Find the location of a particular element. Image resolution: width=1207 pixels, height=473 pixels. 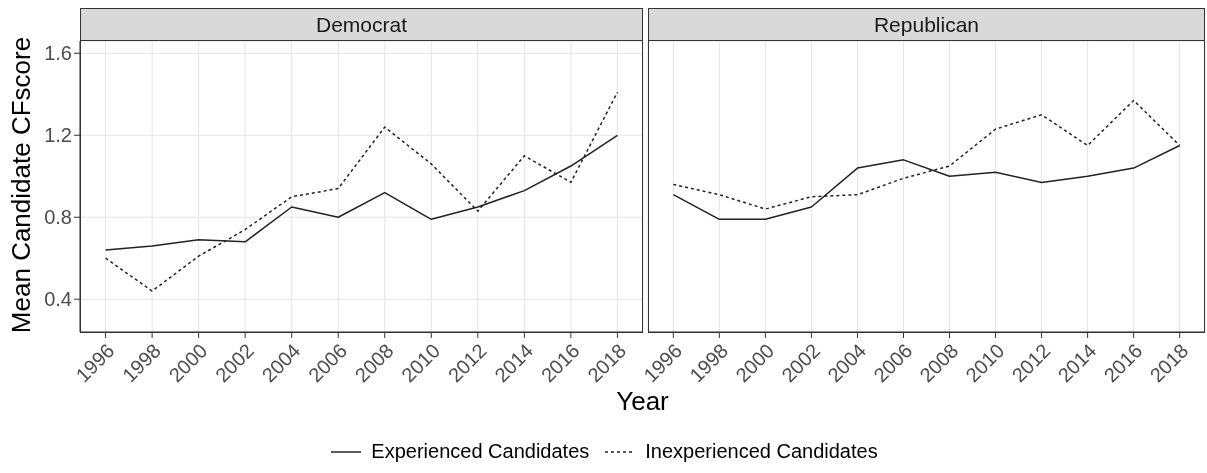

y-tick-label: 1.2 is located at coordinates (58, 135).